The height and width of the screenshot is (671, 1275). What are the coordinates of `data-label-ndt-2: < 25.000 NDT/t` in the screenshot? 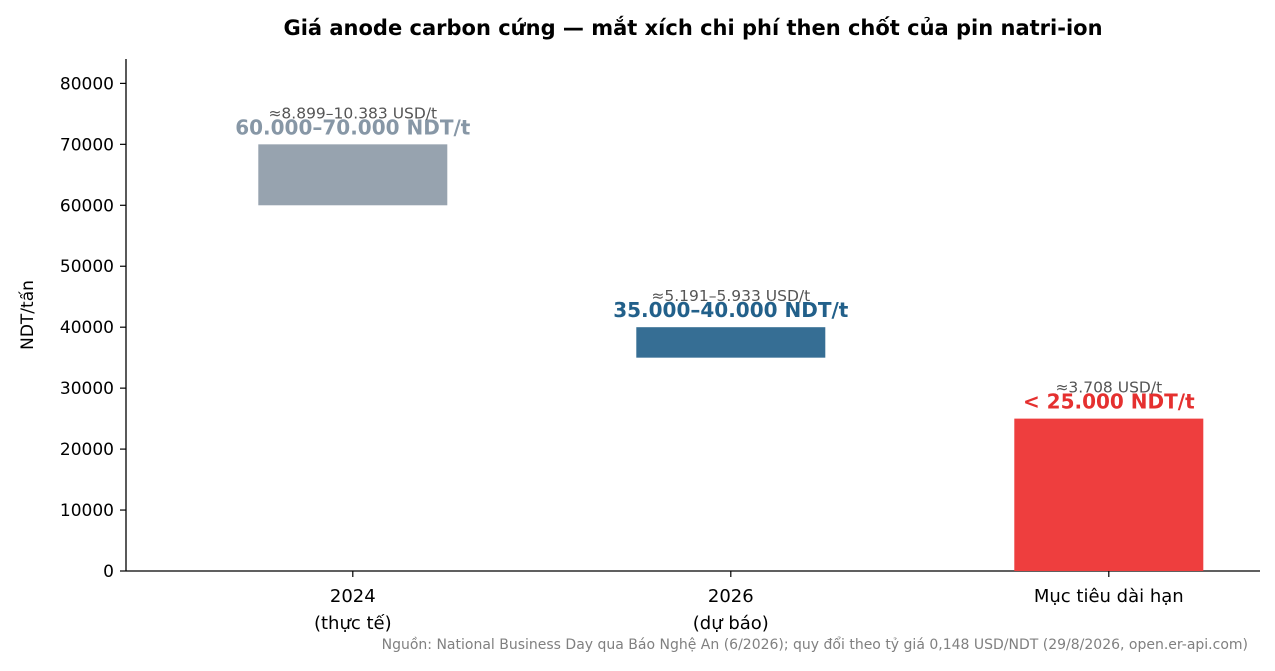 It's located at (1109, 402).